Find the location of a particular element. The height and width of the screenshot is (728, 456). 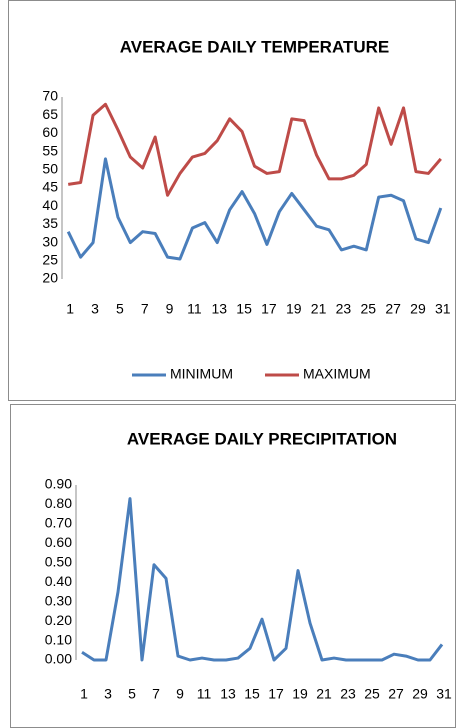

y-tick-label: 0.20 is located at coordinates (58, 620).